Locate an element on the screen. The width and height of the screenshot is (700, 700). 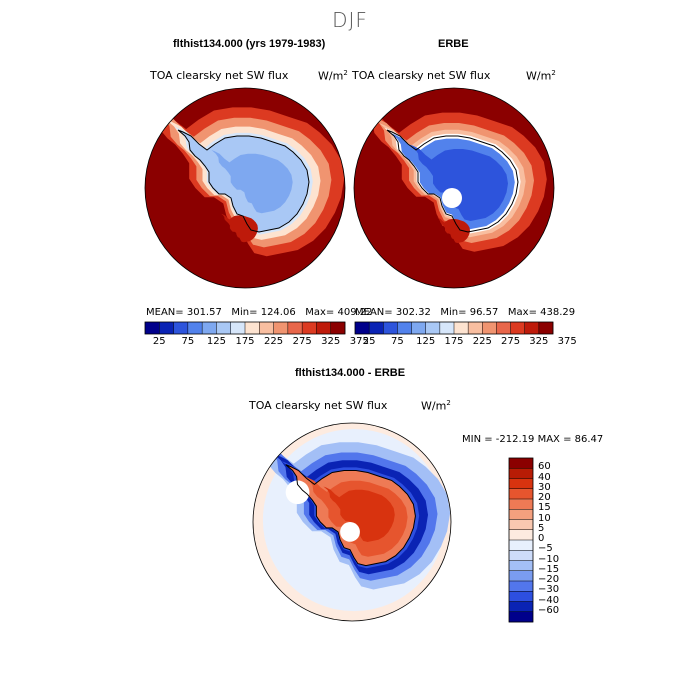
colorbar-tick-label: 5 is located at coordinates (541, 528).